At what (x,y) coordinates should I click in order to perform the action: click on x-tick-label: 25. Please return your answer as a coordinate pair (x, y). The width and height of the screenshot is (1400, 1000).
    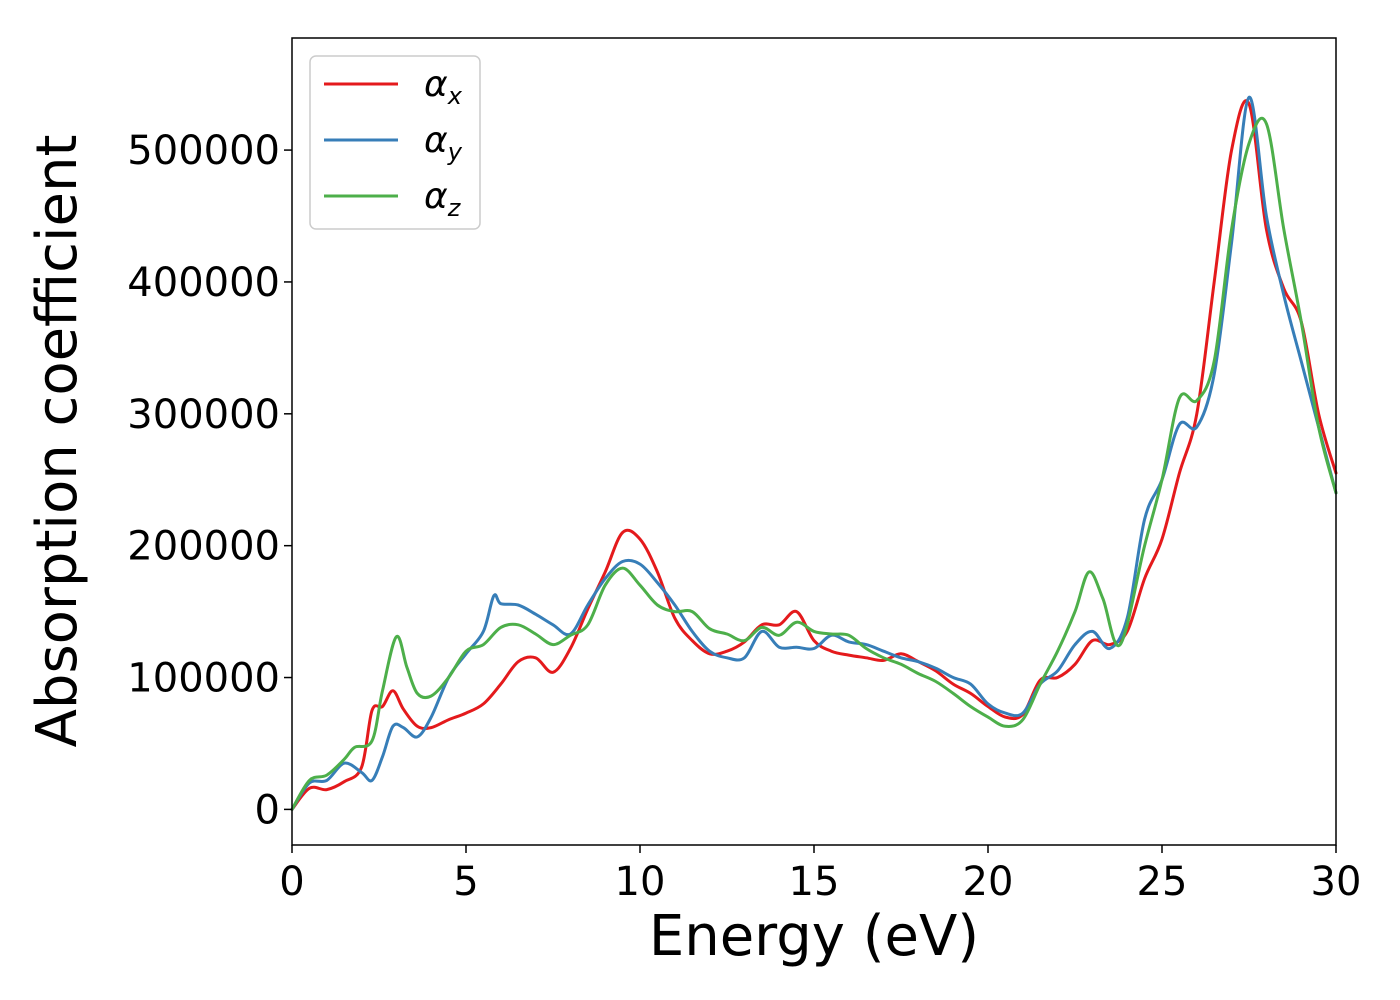
    Looking at the image, I should click on (1162, 882).